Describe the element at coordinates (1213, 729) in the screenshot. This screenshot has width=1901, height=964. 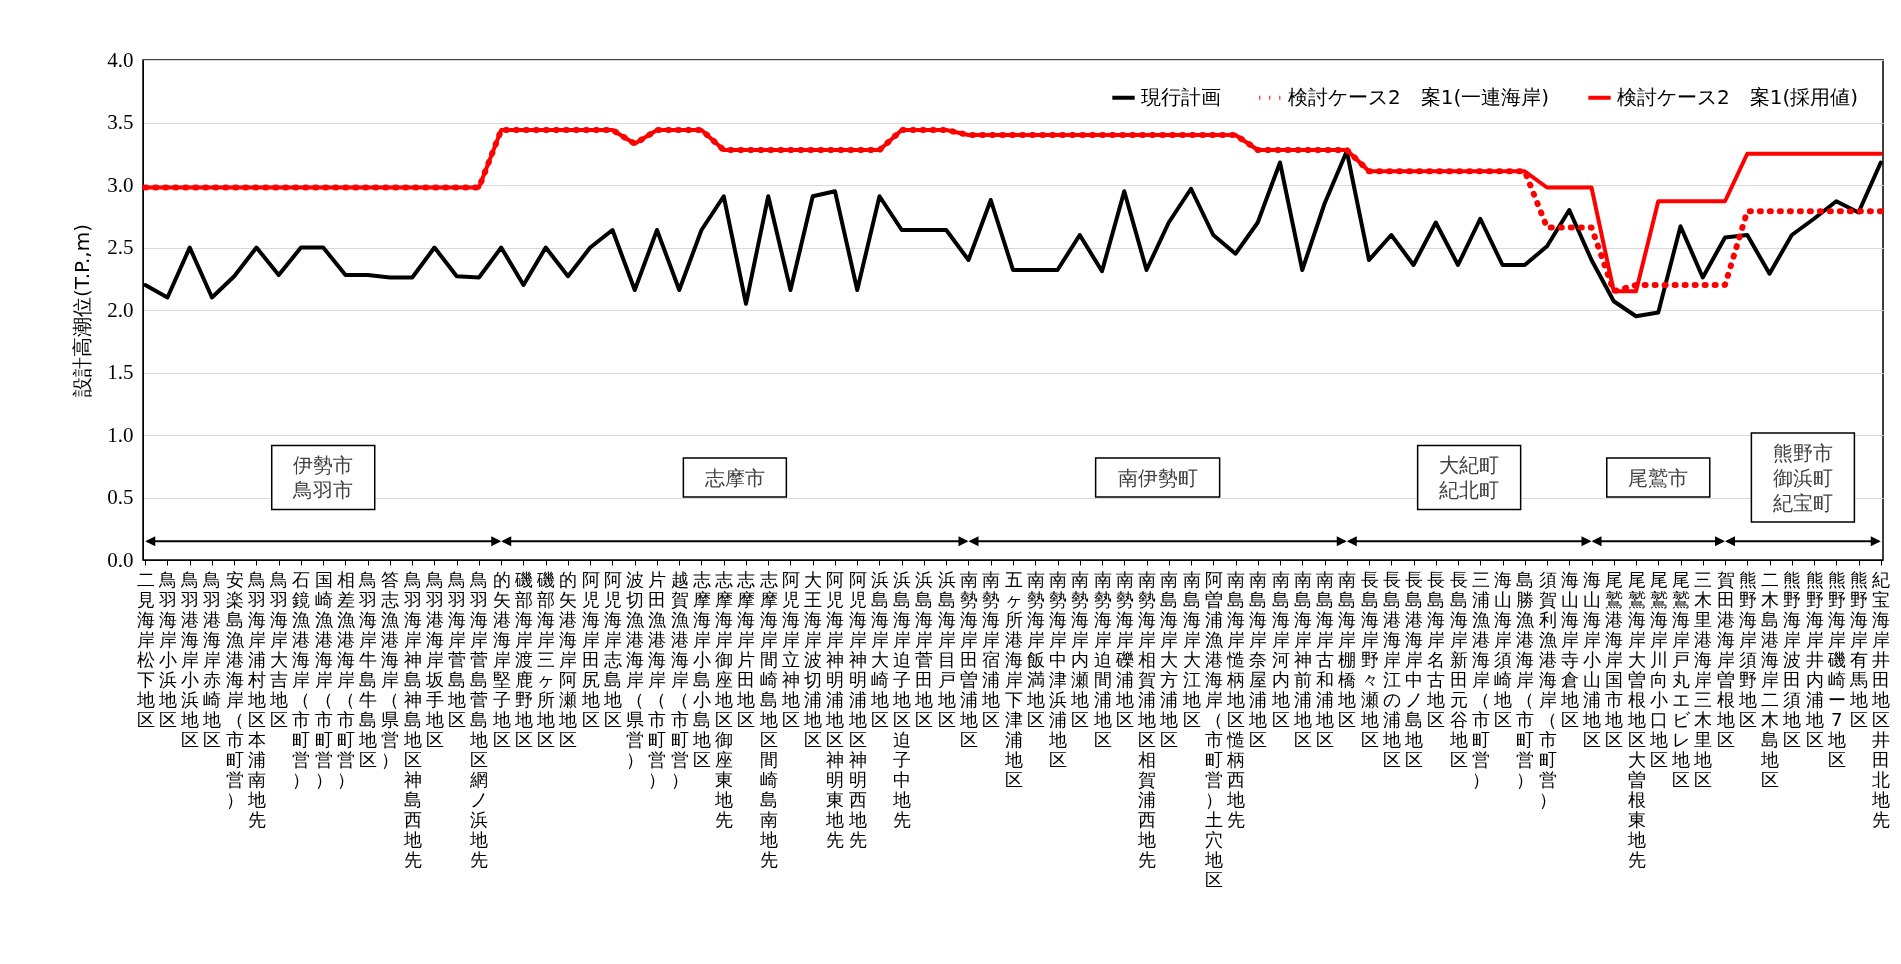
I see `category-label: 阿曽浦漁港海岸（市町営）土穴地区` at that location.